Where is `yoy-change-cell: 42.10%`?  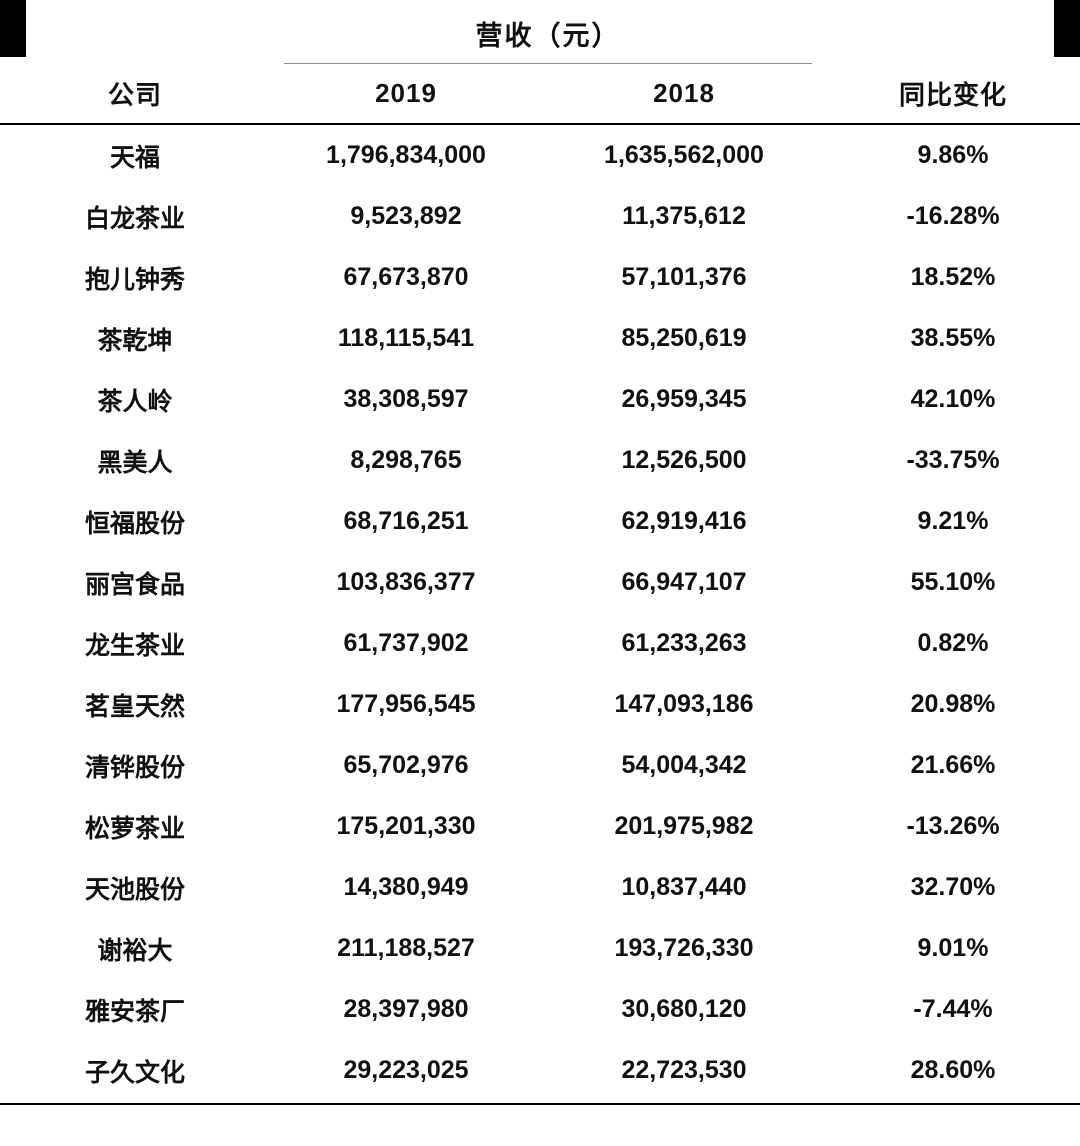
yoy-change-cell: 42.10% is located at coordinates (953, 399).